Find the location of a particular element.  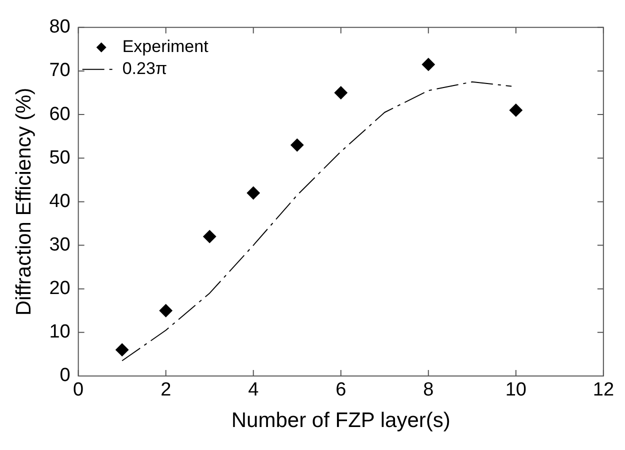

legend-label: 0.23π is located at coordinates (145, 68).